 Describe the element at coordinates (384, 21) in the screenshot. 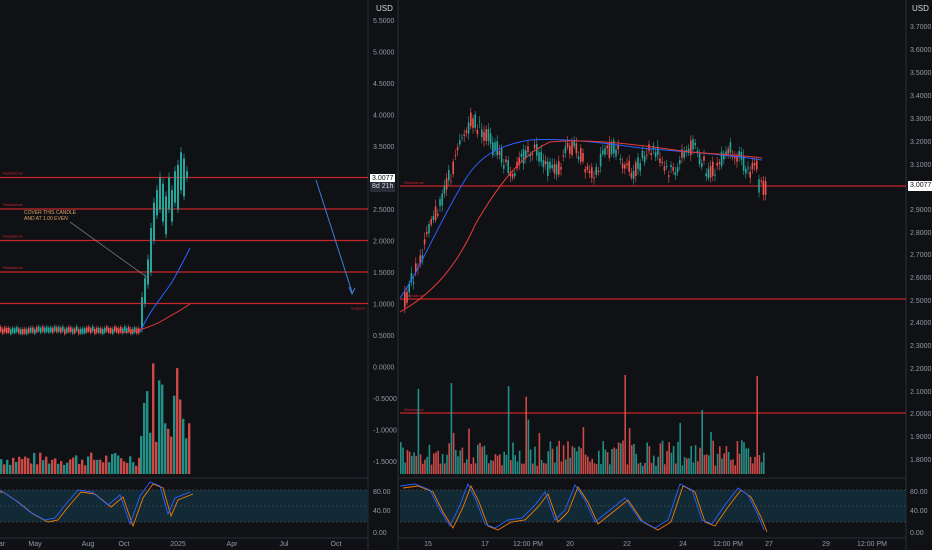

I see `left-price-tick: 5.5000` at that location.